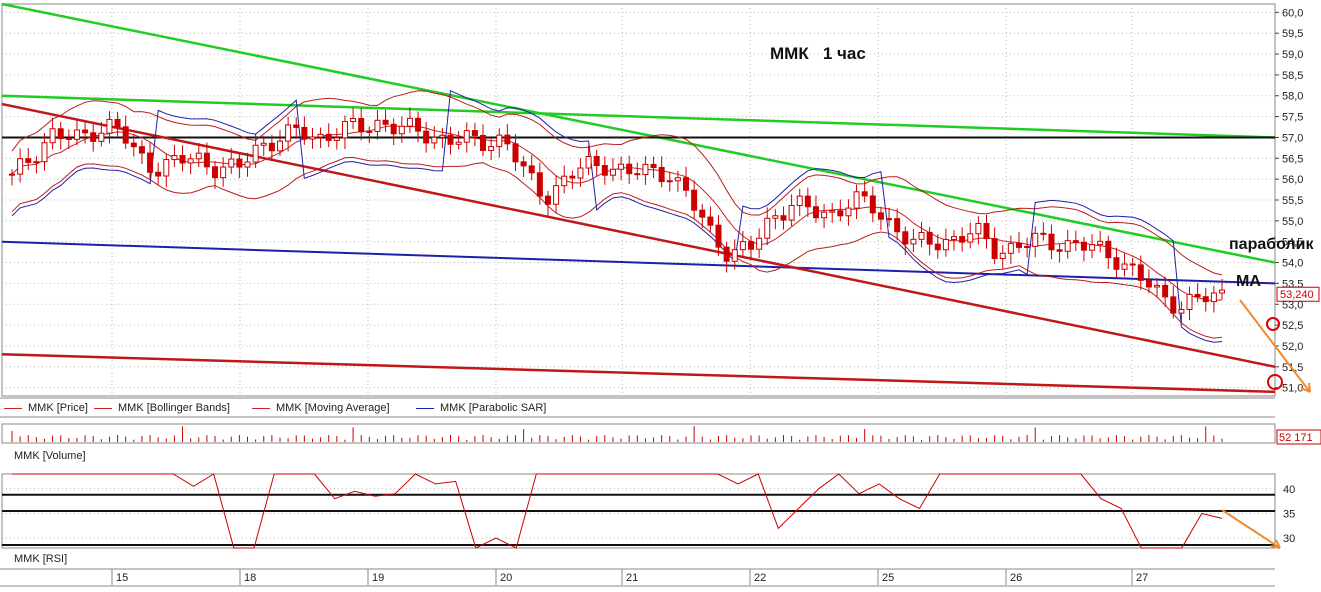 The image size is (1321, 592). What do you see at coordinates (1292, 55) in the screenshot?
I see `price-tick-label: 59,0` at bounding box center [1292, 55].